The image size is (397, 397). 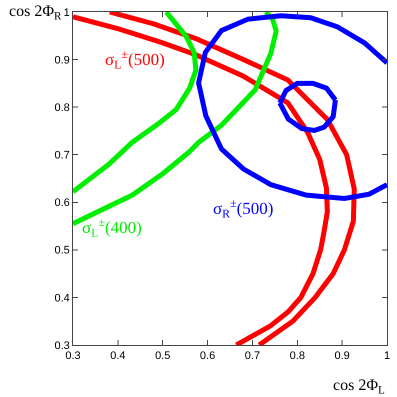 What do you see at coordinates (62, 60) in the screenshot?
I see `y-tick-label: 0.9` at bounding box center [62, 60].